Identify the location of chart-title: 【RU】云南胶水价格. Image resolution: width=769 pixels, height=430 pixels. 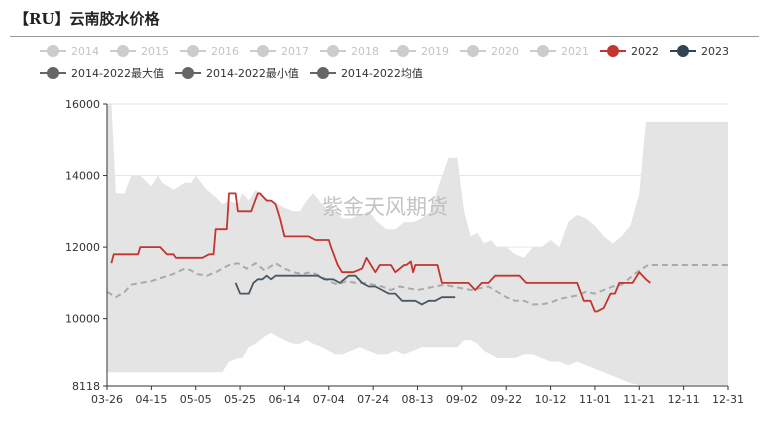
(87, 19).